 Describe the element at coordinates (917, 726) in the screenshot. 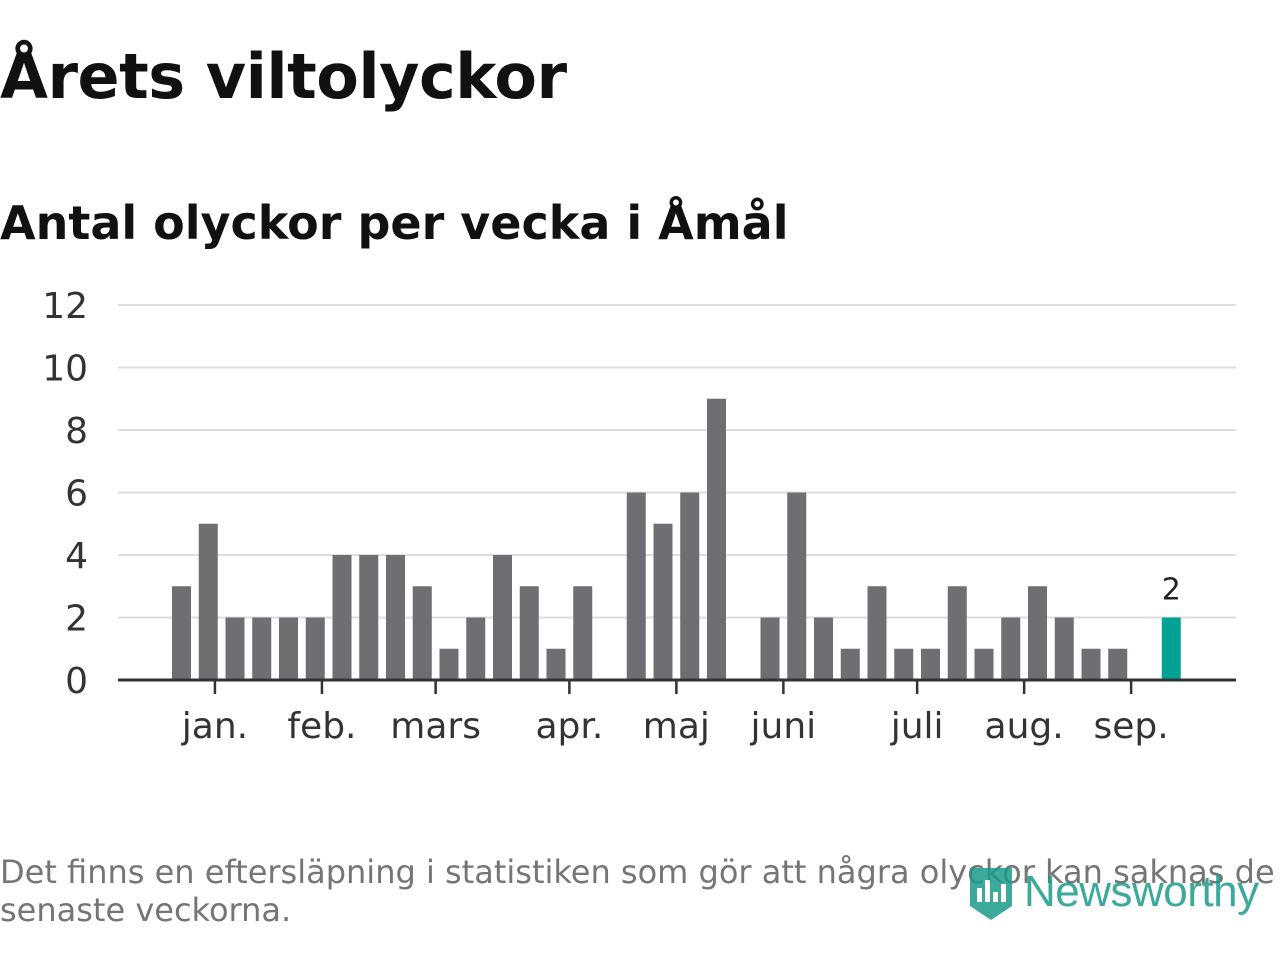

I see `x-tick-label: juli` at that location.